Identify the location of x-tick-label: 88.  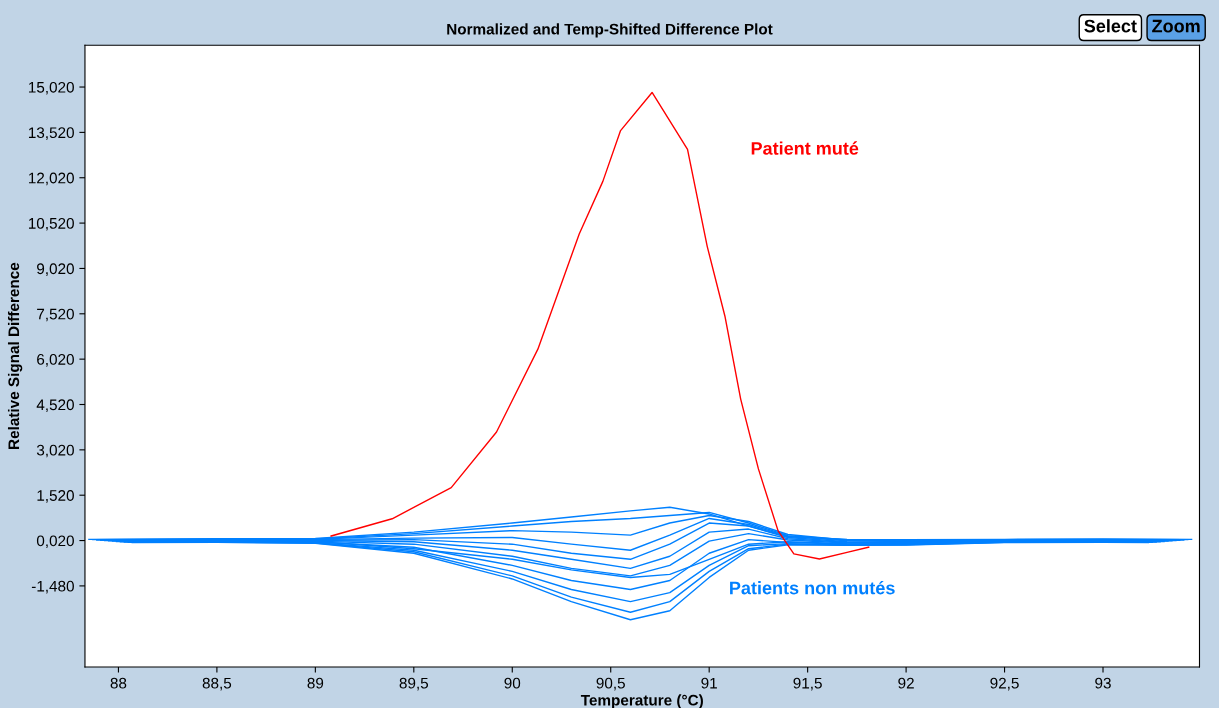
(118, 683).